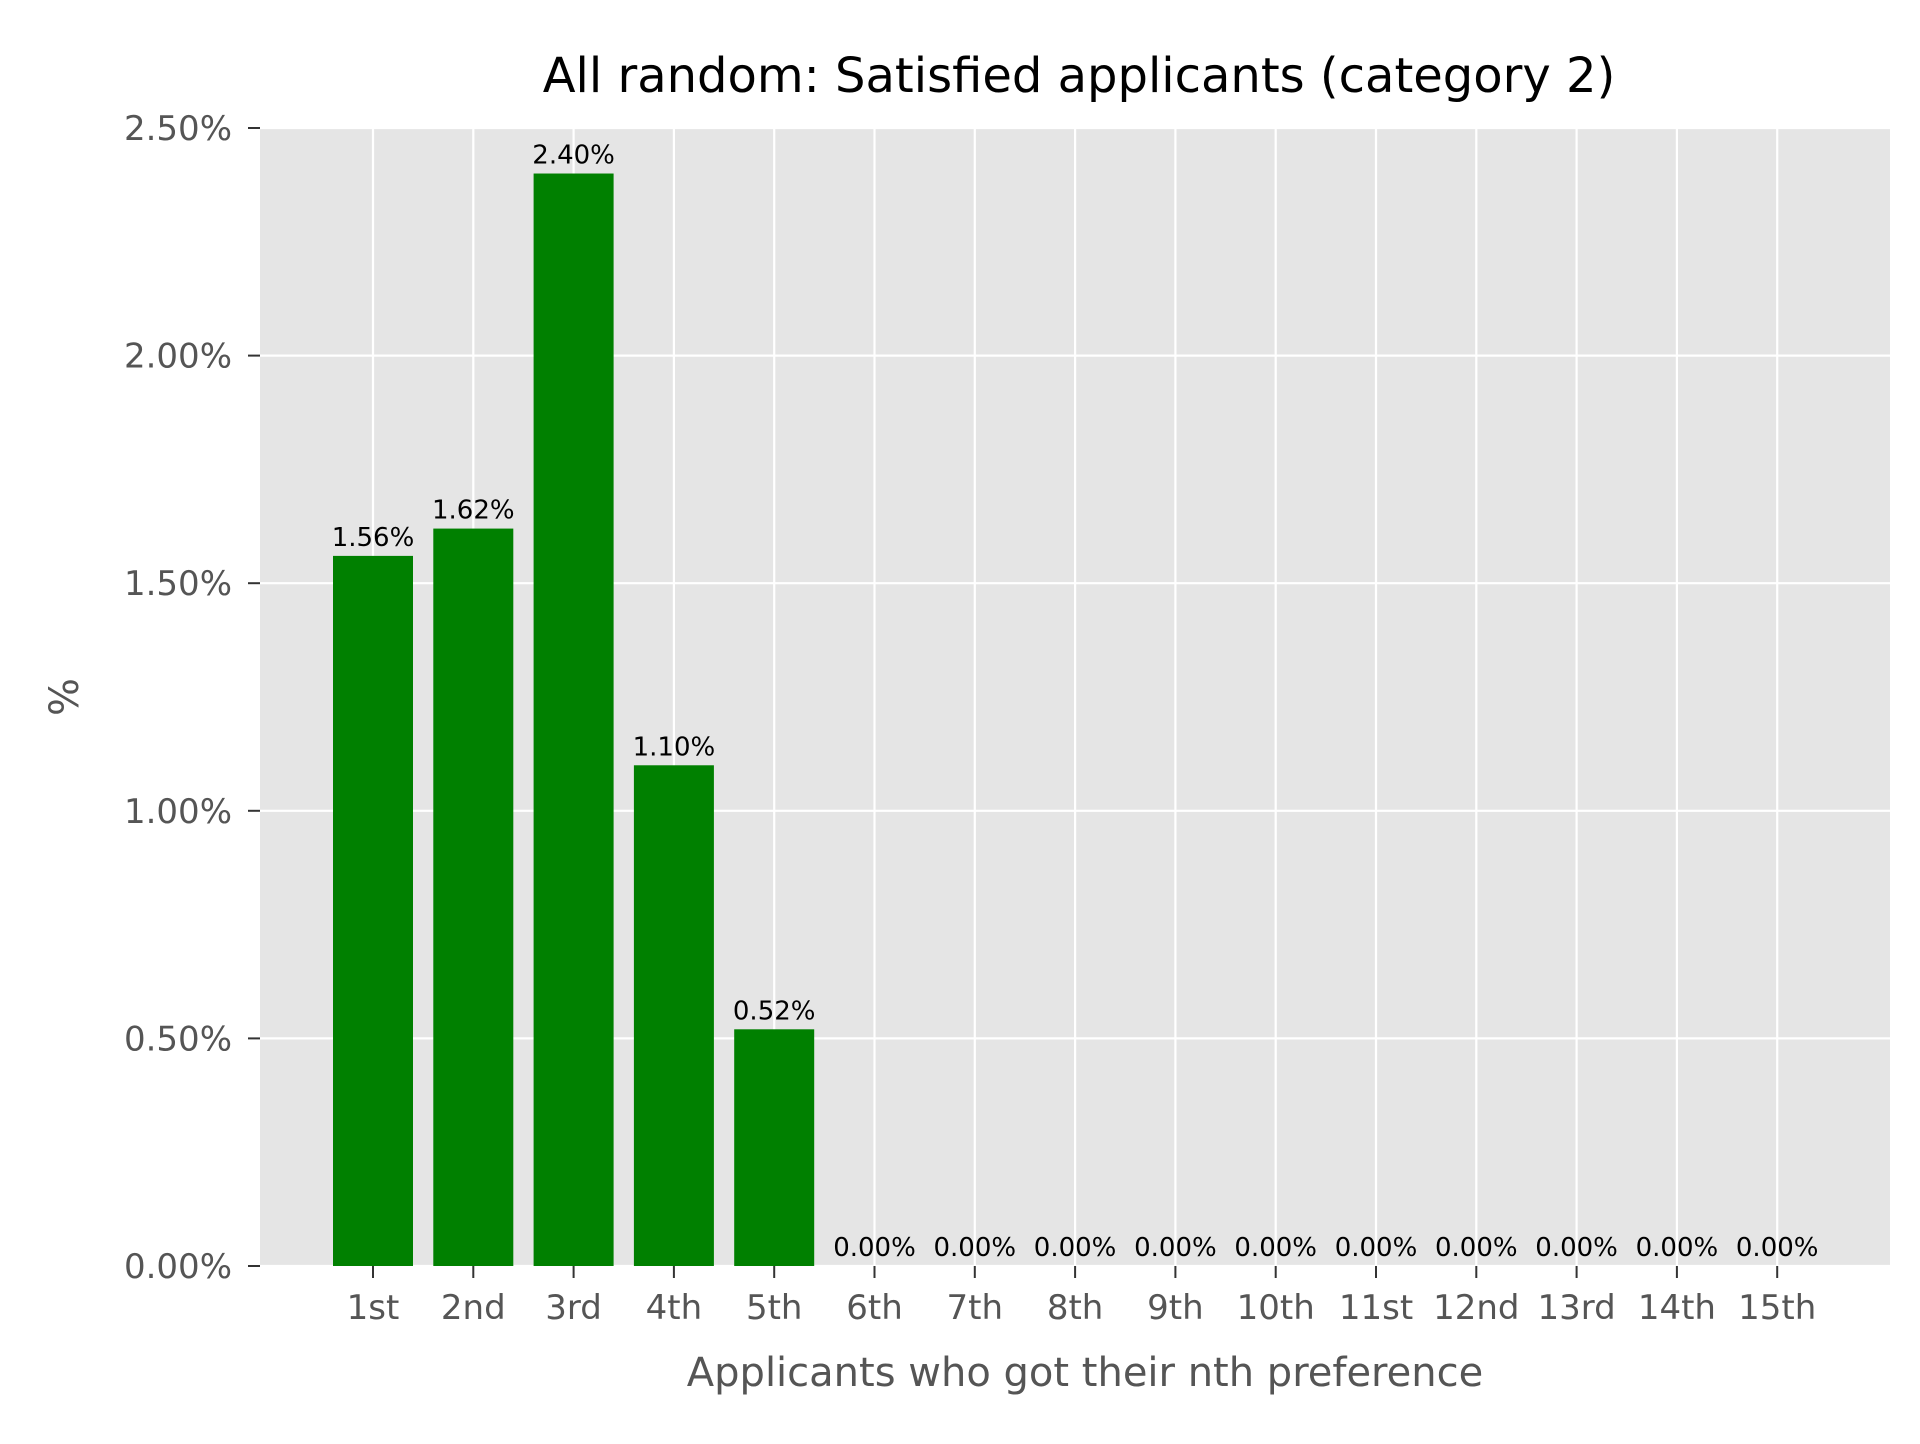 The width and height of the screenshot is (1920, 1444). I want to click on y-axis-label: %, so click(65, 697).